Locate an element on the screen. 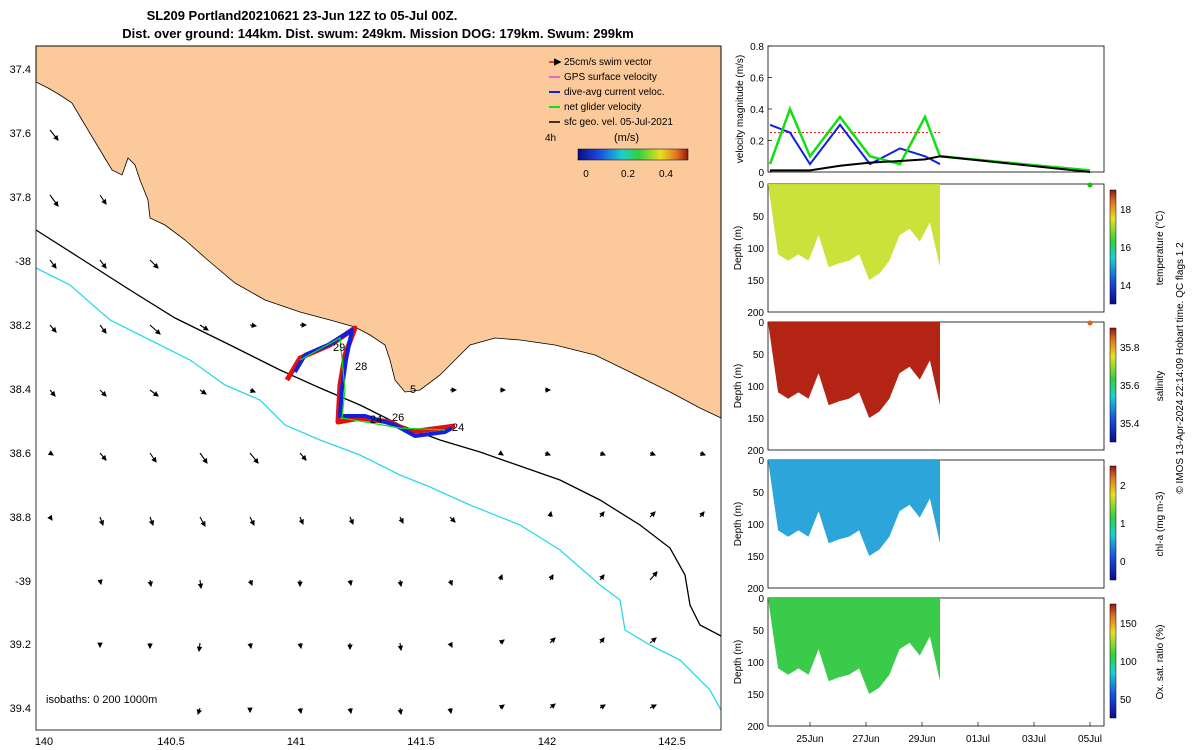  time-tick-label: 01Jul is located at coordinates (978, 739).